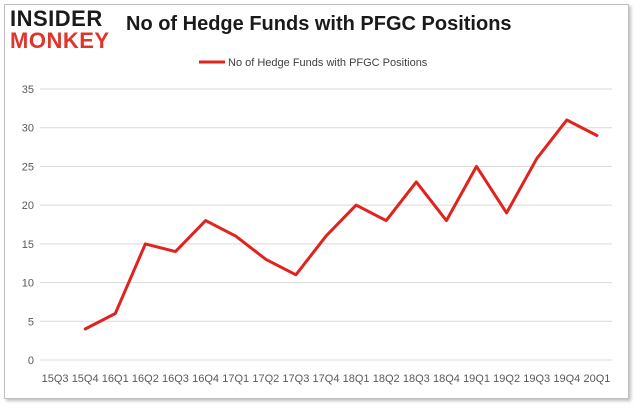 Image resolution: width=635 pixels, height=405 pixels. I want to click on y-tick-label: 0, so click(31, 361).